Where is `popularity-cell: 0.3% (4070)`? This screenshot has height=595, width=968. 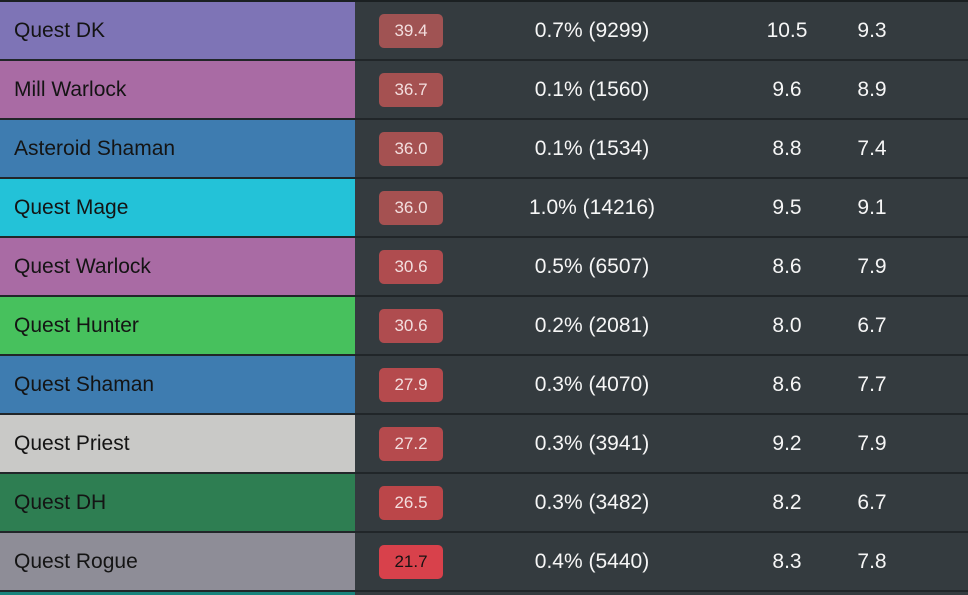 popularity-cell: 0.3% (4070) is located at coordinates (592, 384).